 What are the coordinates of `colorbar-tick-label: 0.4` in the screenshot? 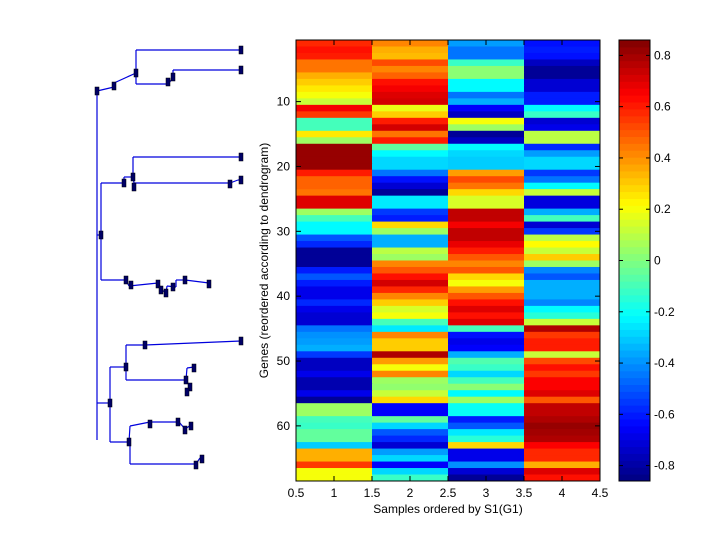 It's located at (662, 158).